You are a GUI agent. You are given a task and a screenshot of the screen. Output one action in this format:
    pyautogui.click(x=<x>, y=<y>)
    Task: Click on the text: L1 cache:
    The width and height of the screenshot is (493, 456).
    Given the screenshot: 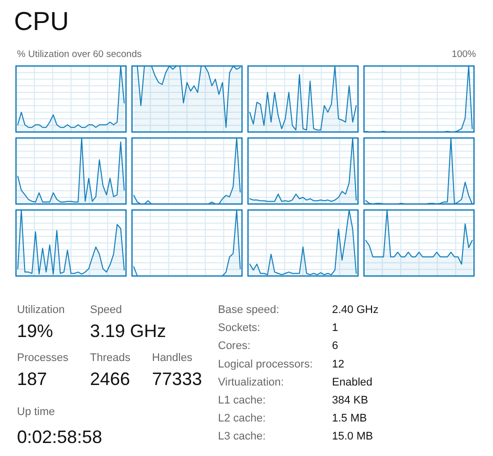 What is the action you would take?
    pyautogui.click(x=242, y=400)
    